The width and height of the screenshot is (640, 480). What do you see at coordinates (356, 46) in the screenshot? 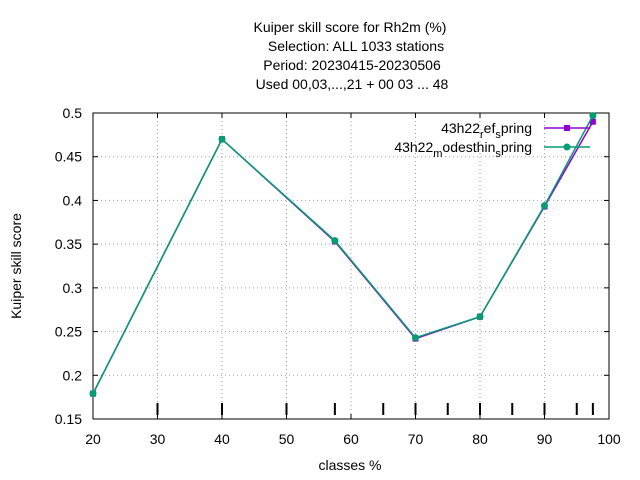
I see `title-line-2: Selection: ALL 1033 stations` at bounding box center [356, 46].